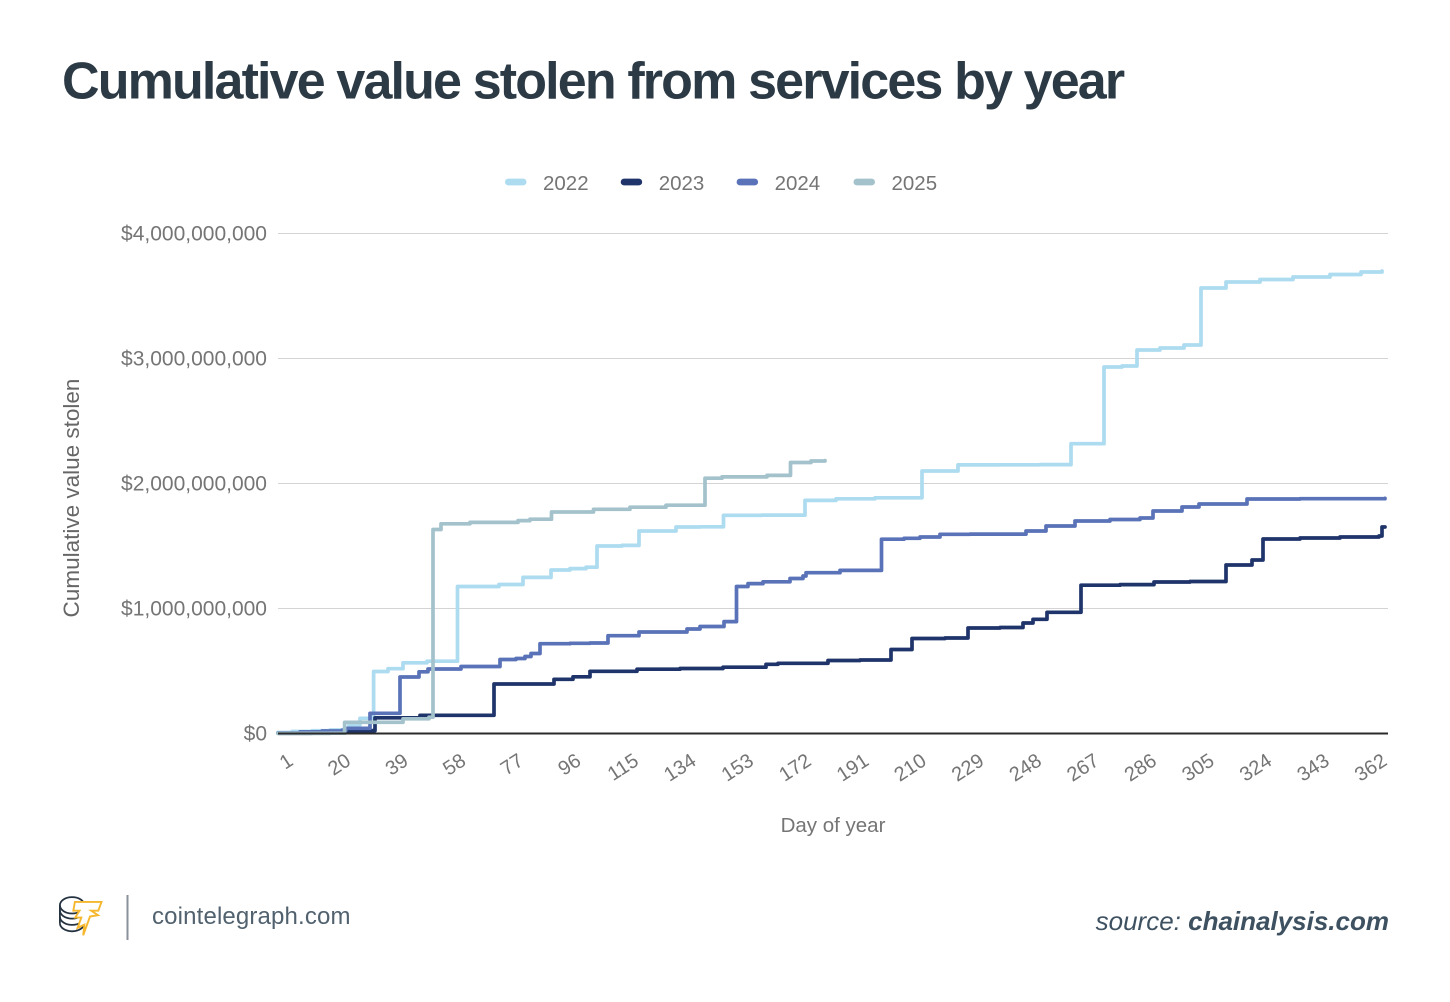 This screenshot has width=1450, height=1002. I want to click on svg-text: 2024, so click(798, 183).